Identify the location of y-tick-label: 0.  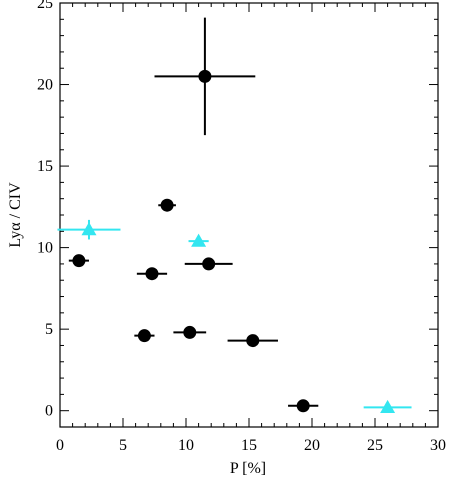
(49, 411).